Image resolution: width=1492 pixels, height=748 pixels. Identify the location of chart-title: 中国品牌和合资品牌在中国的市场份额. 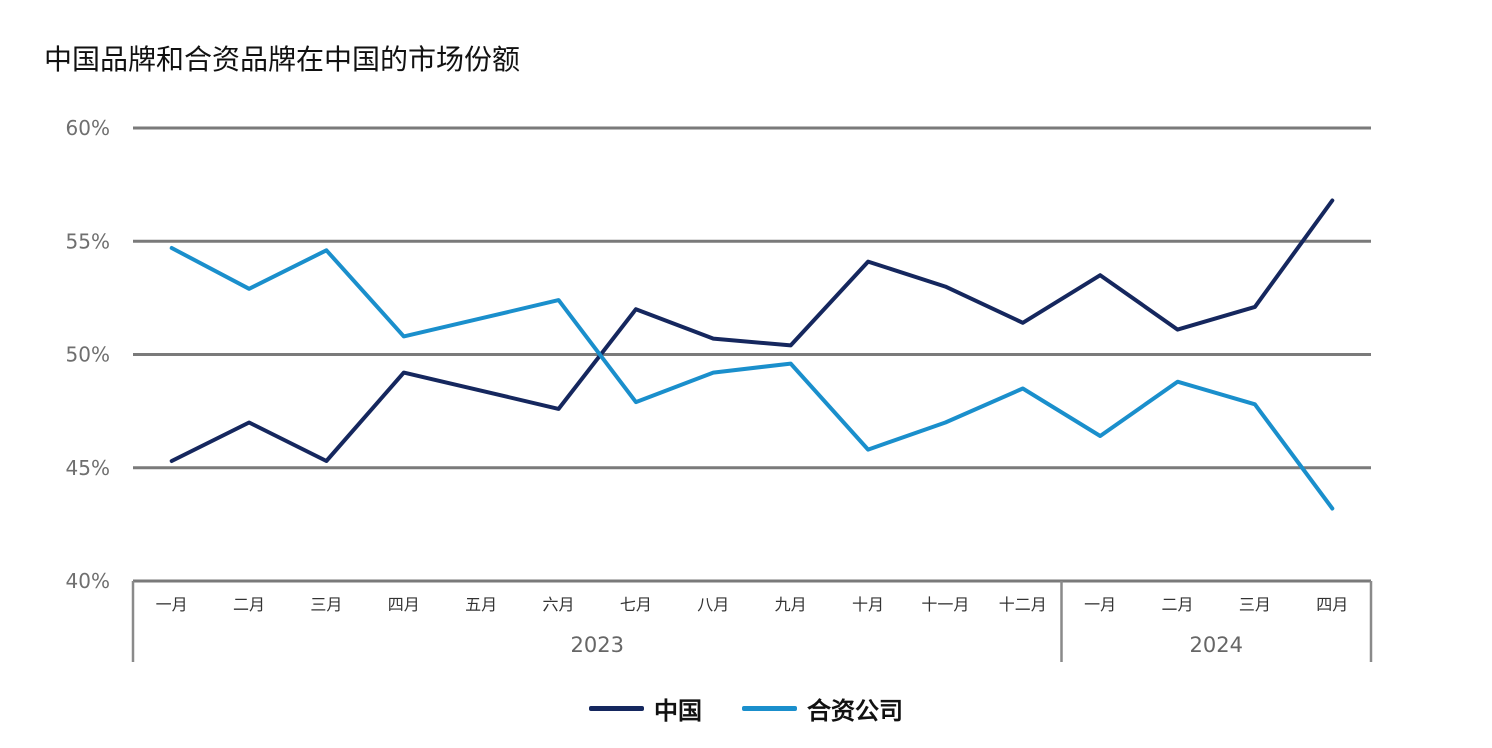
(282, 59).